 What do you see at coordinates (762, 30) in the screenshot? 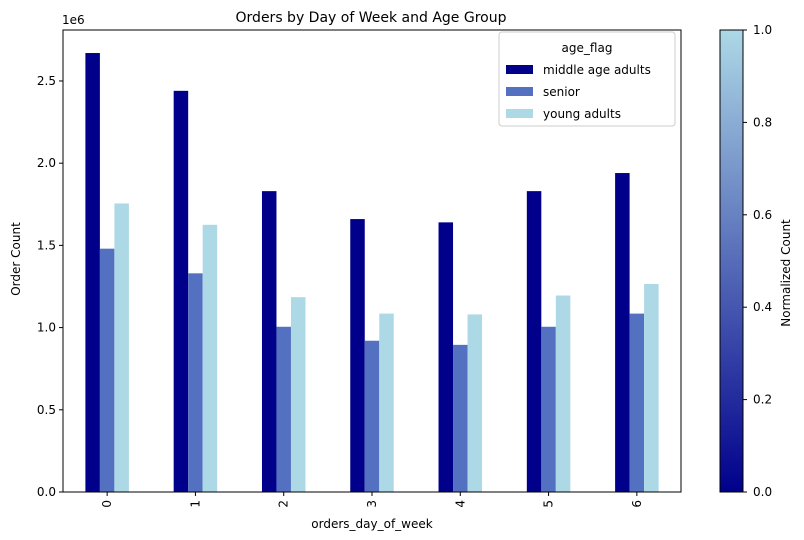
I see `colorbar-tick-label: 1.0` at bounding box center [762, 30].